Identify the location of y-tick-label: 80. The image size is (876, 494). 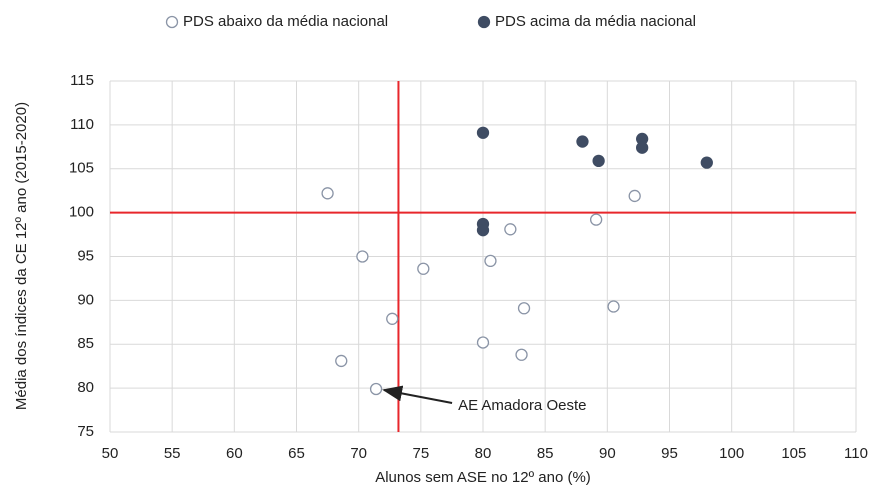
(85, 387).